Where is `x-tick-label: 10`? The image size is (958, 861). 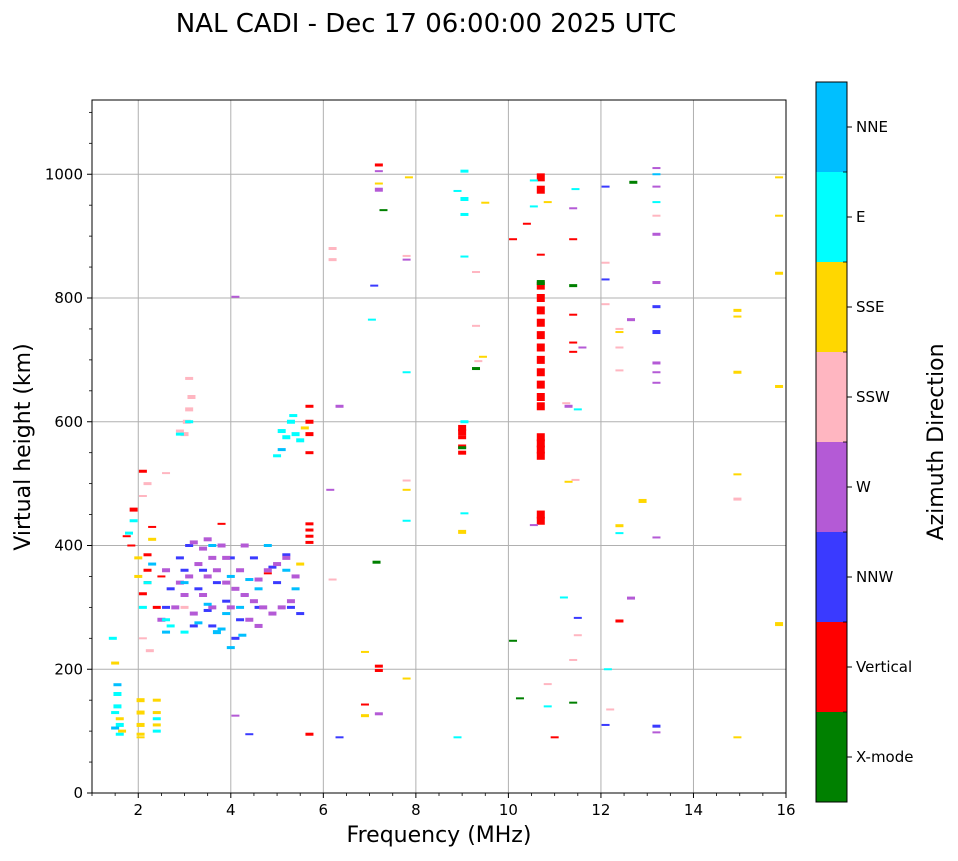 x-tick-label: 10 is located at coordinates (508, 810).